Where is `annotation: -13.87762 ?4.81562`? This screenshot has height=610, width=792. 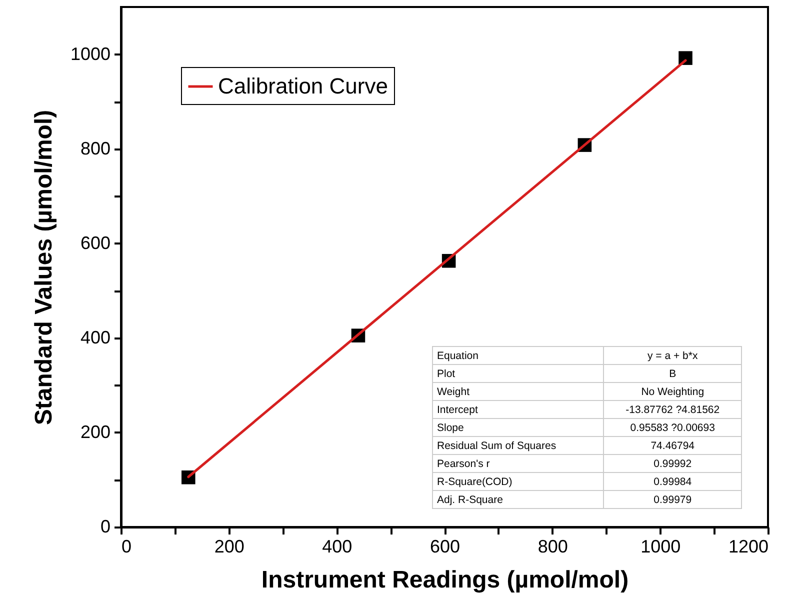
annotation: -13.87762 ?4.81562 is located at coordinates (673, 409).